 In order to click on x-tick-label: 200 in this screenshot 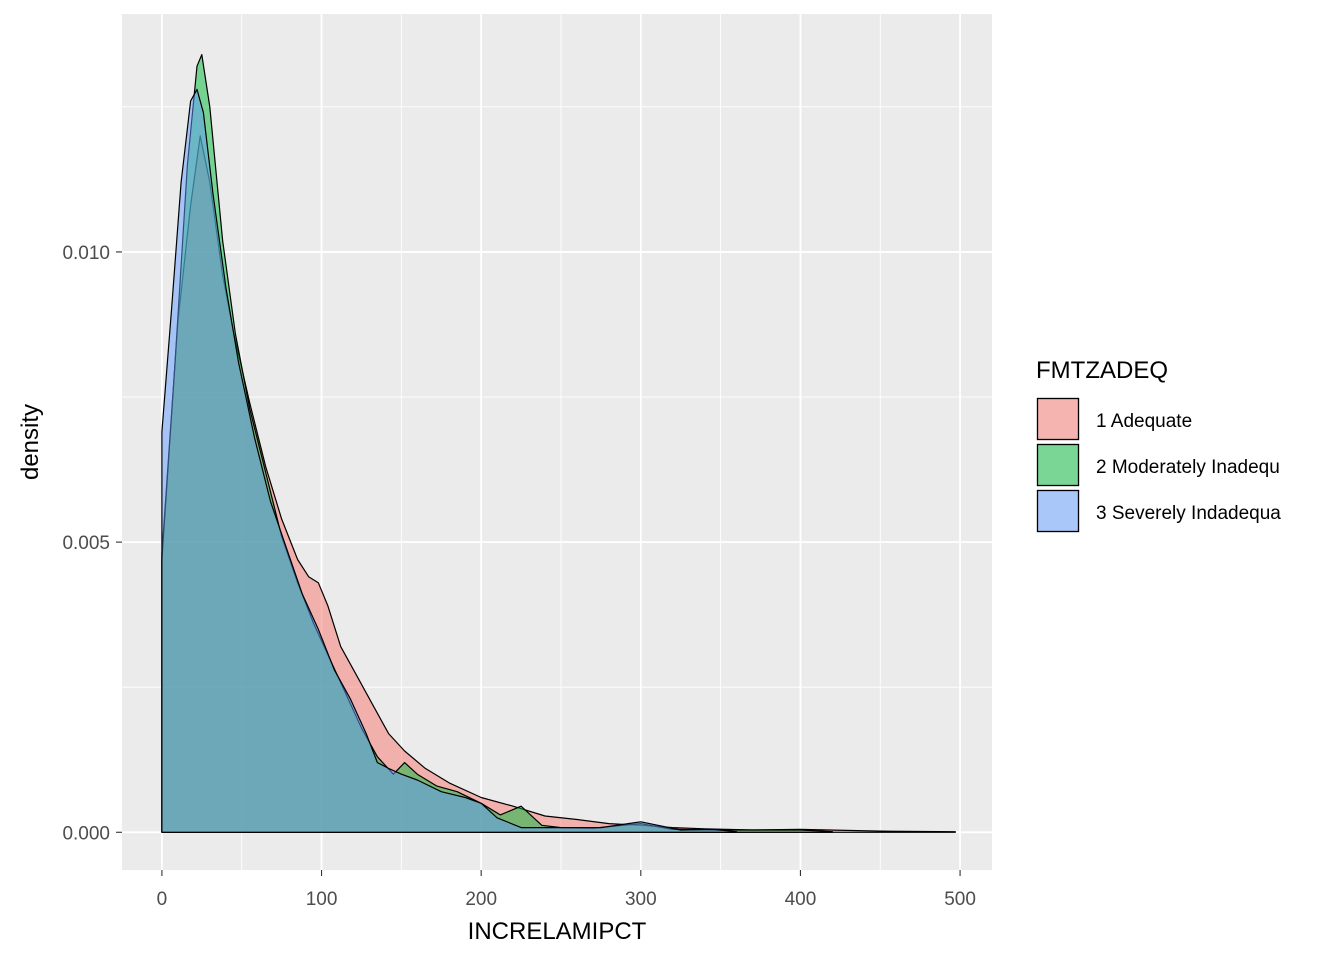, I will do `click(481, 899)`.